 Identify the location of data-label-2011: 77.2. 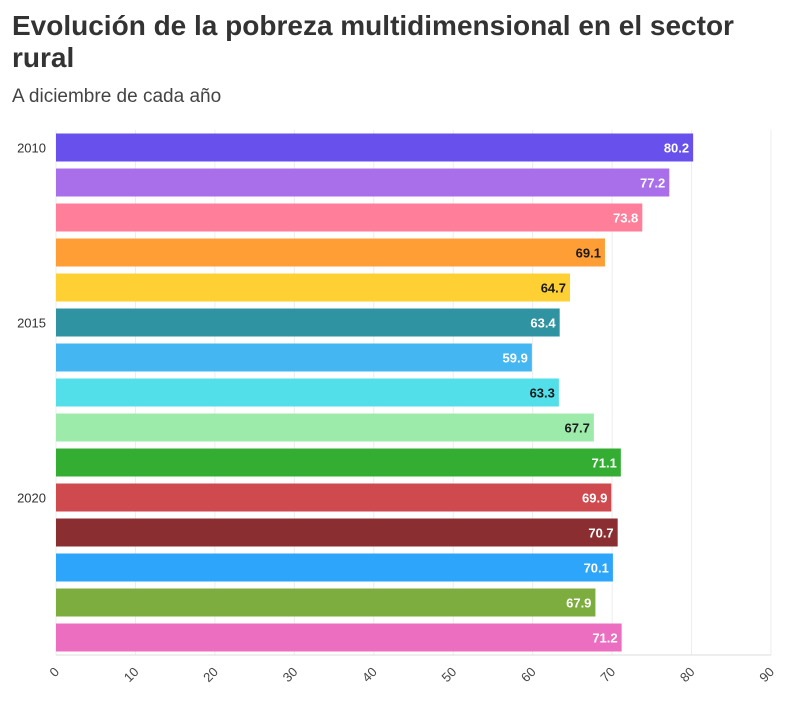
(652, 183).